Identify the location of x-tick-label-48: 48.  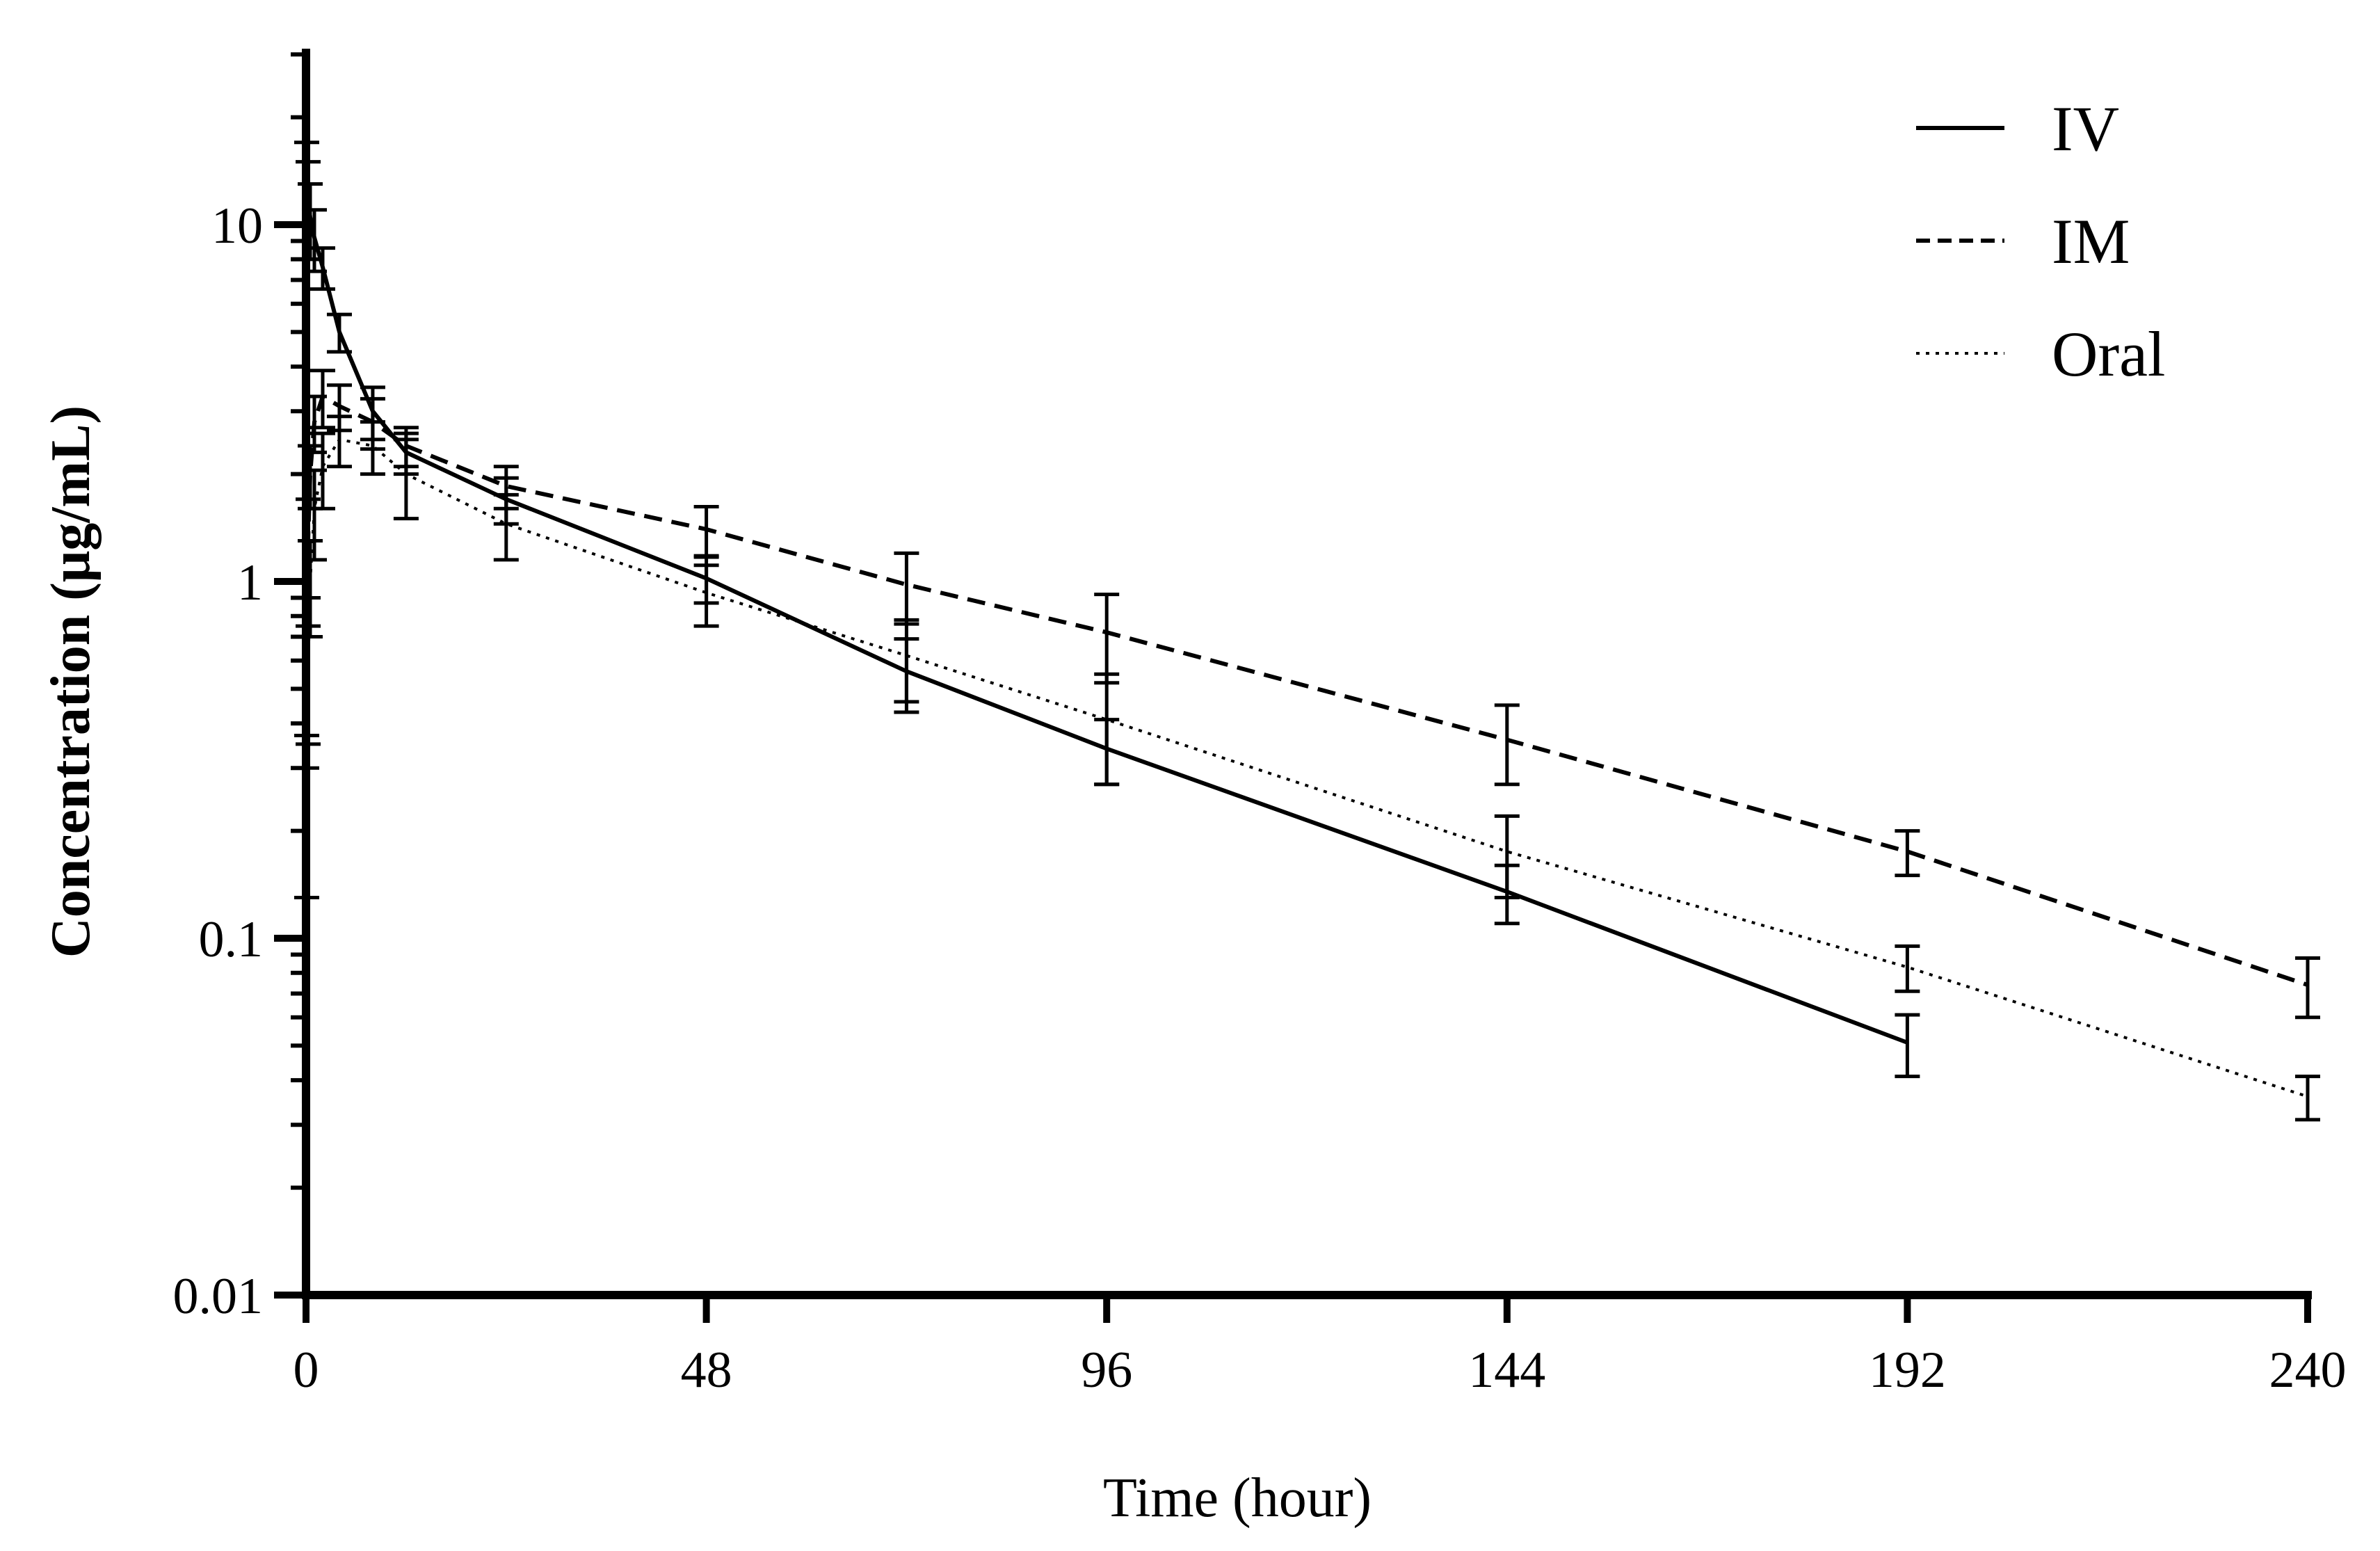
(706, 1371).